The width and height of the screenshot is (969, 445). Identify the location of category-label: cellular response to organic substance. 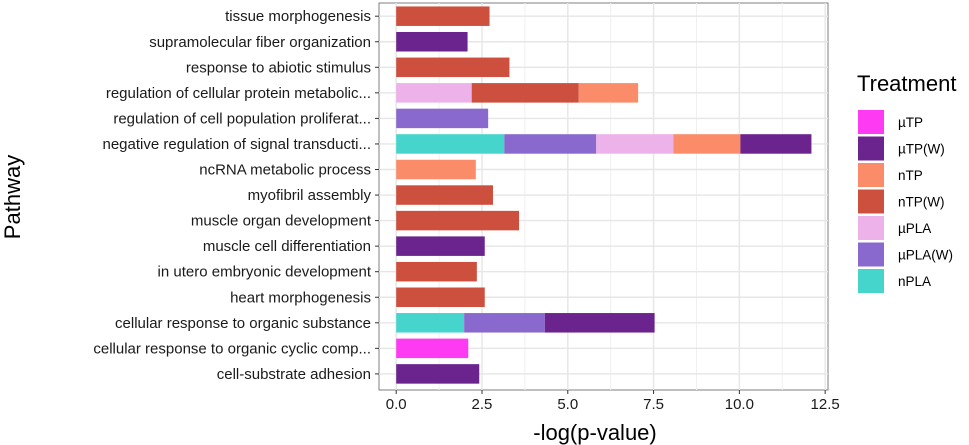
(243, 323).